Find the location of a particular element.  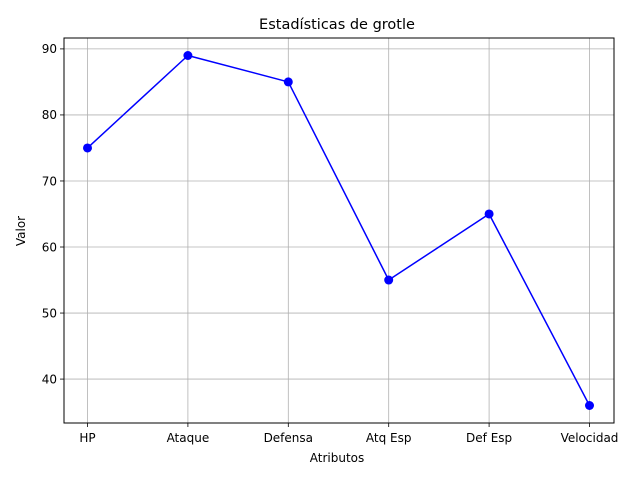

y-tick-label: 80 is located at coordinates (49, 115).